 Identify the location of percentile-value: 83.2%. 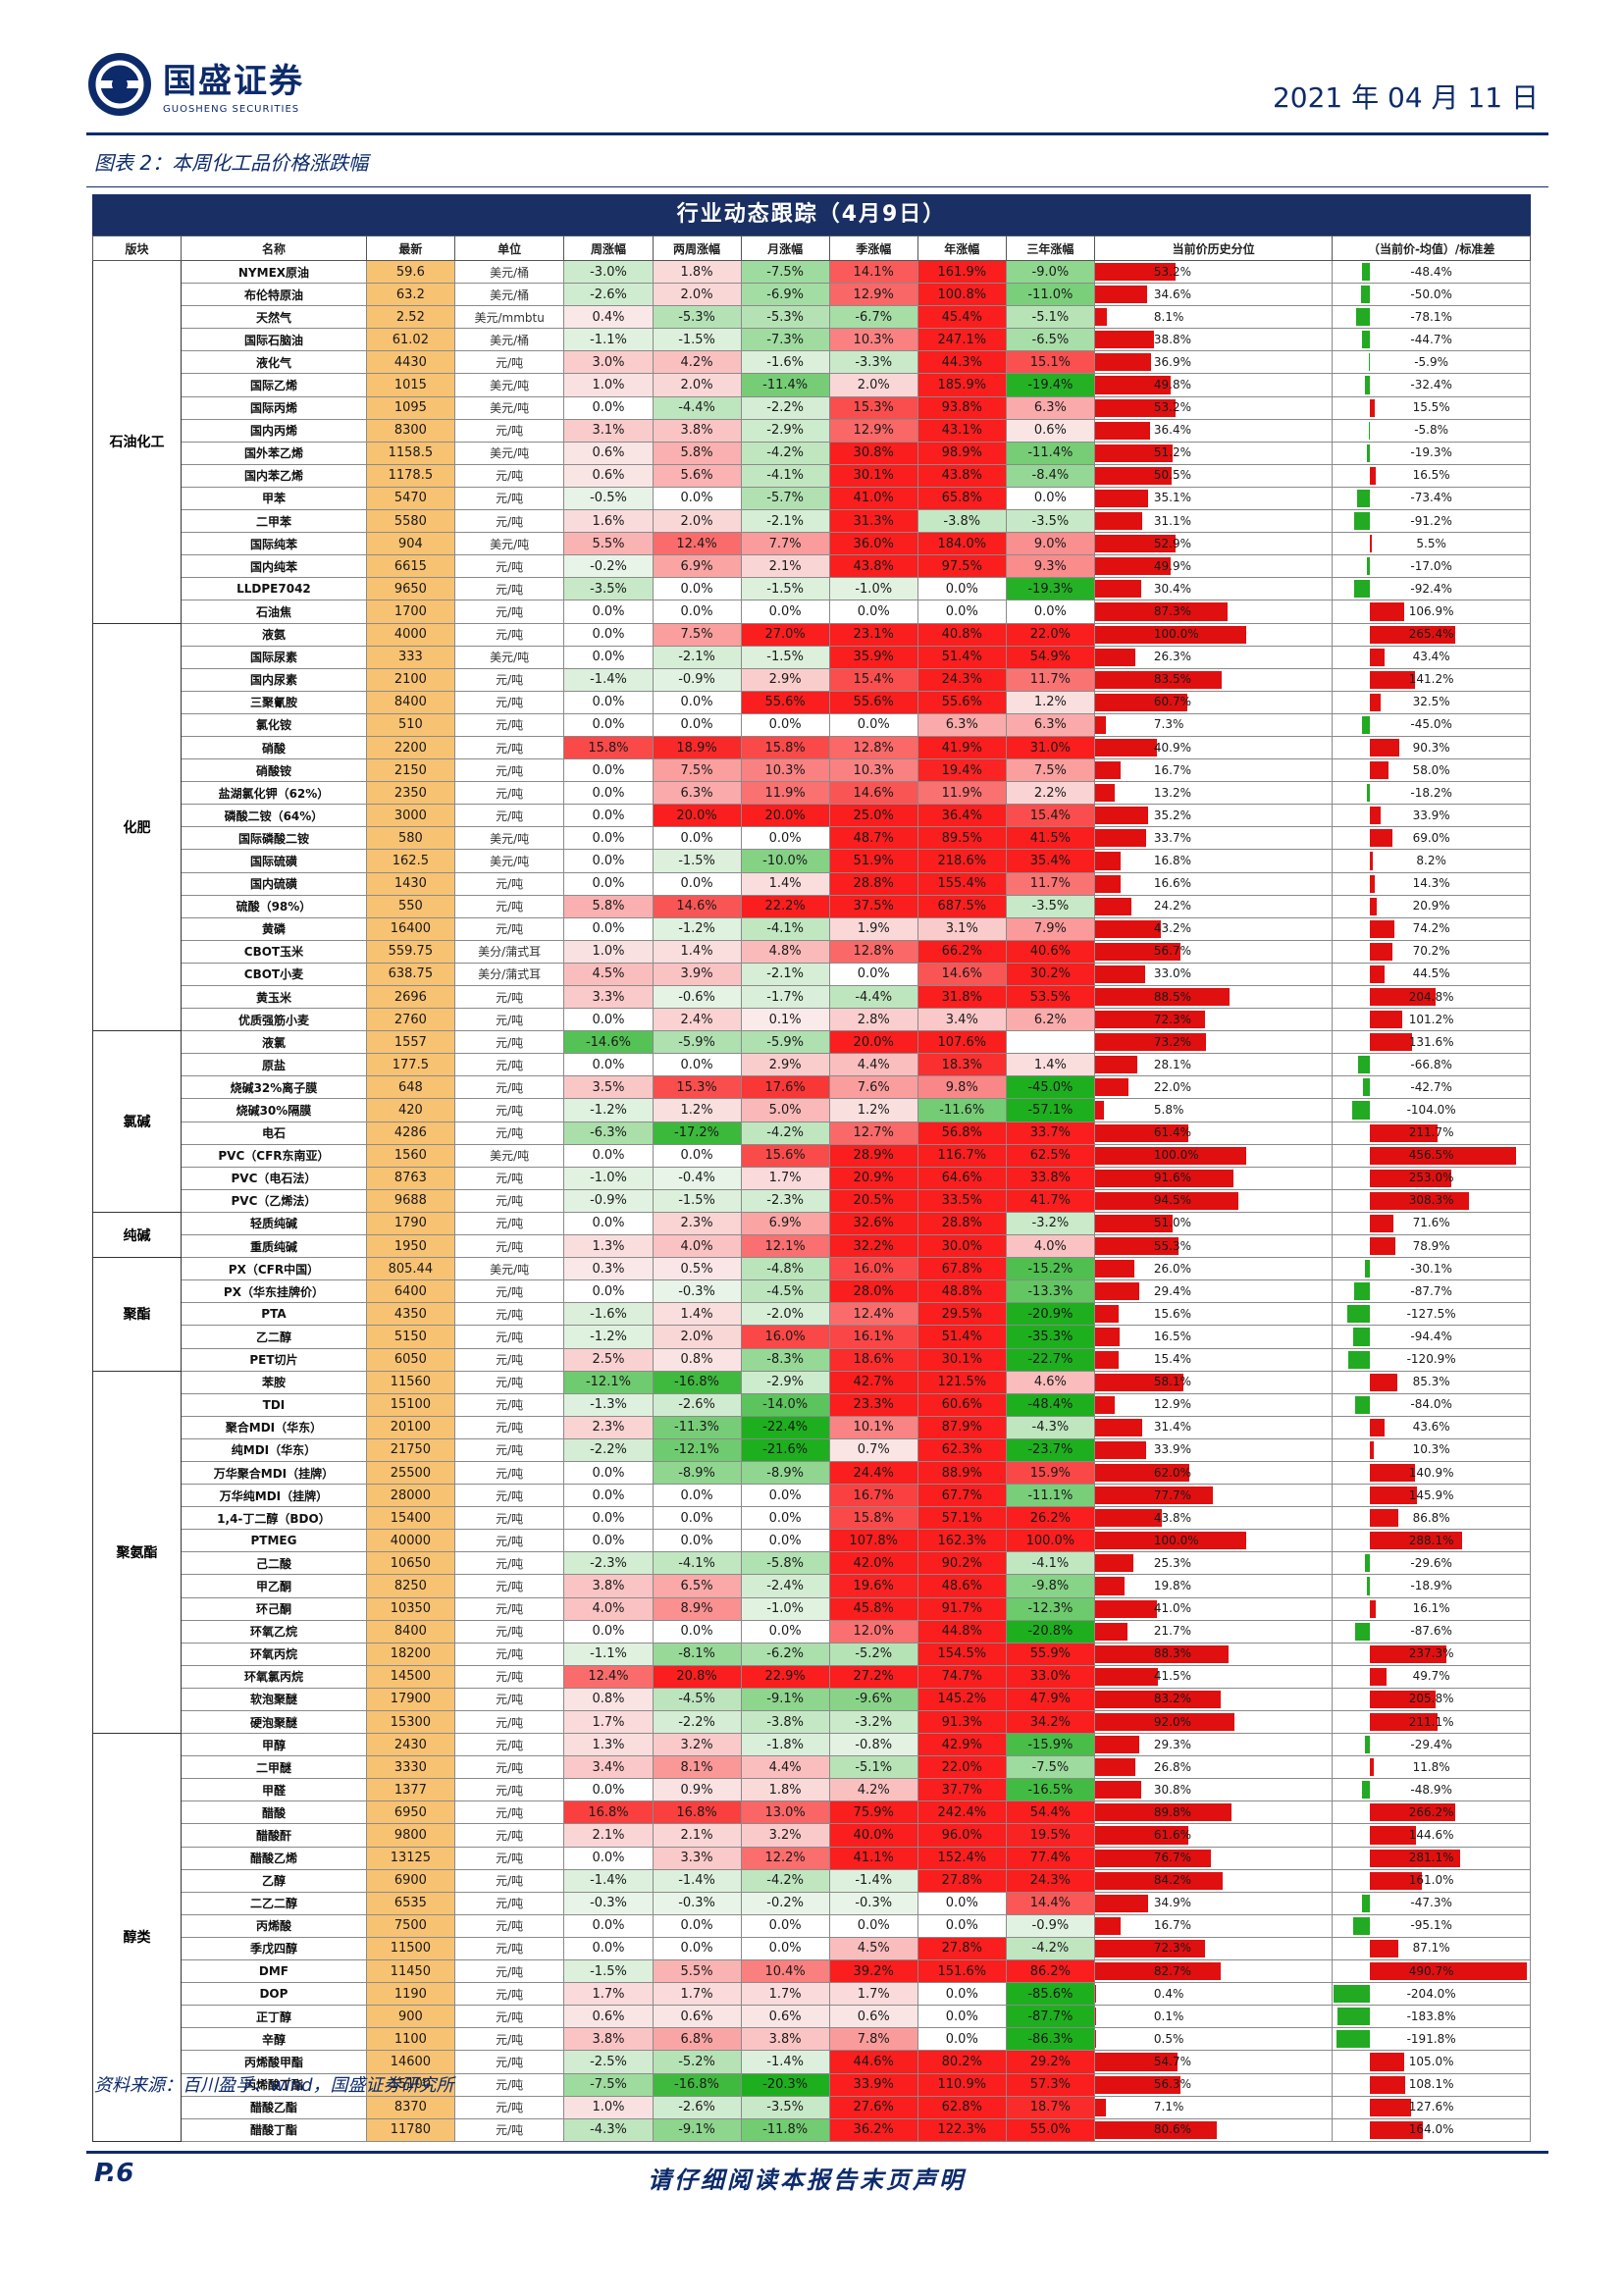
(1172, 1699).